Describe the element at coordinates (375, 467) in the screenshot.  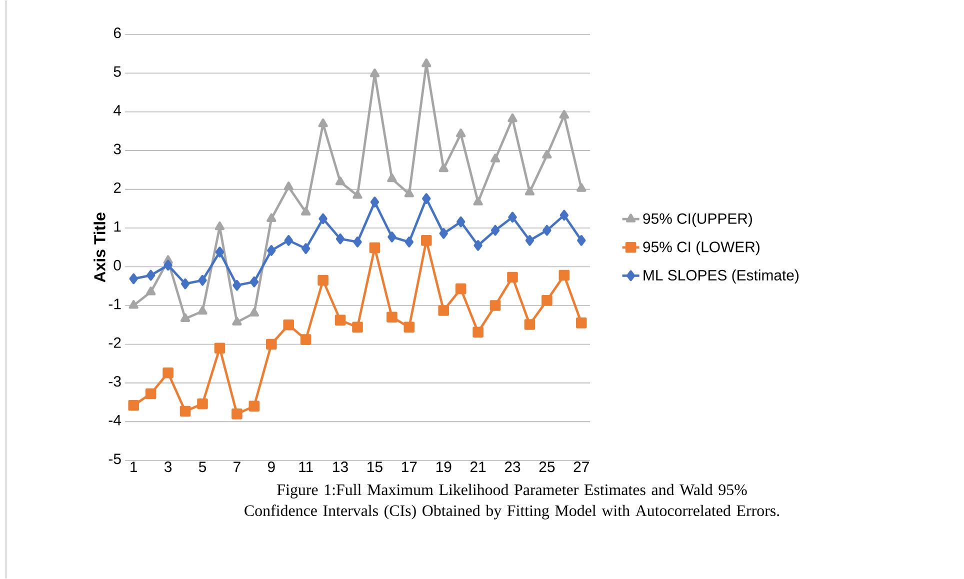
I see `x-tick-label: 15` at that location.